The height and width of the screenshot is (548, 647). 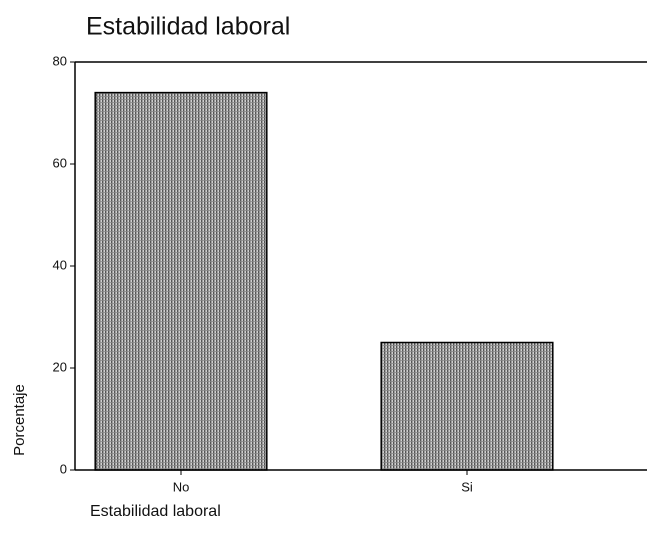 What do you see at coordinates (467, 406) in the screenshot?
I see `bar-texture` at bounding box center [467, 406].